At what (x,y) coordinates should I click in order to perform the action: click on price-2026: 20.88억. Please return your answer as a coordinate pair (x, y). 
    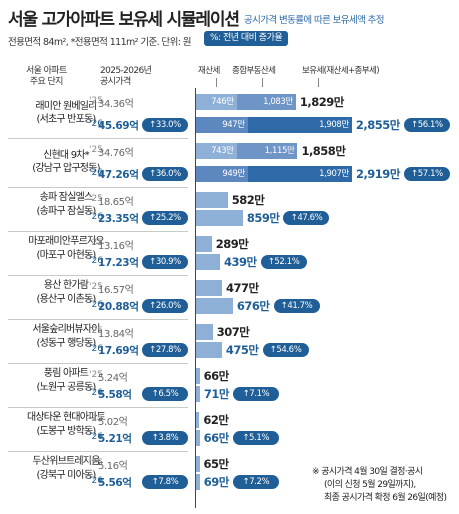
    Looking at the image, I should click on (118, 307).